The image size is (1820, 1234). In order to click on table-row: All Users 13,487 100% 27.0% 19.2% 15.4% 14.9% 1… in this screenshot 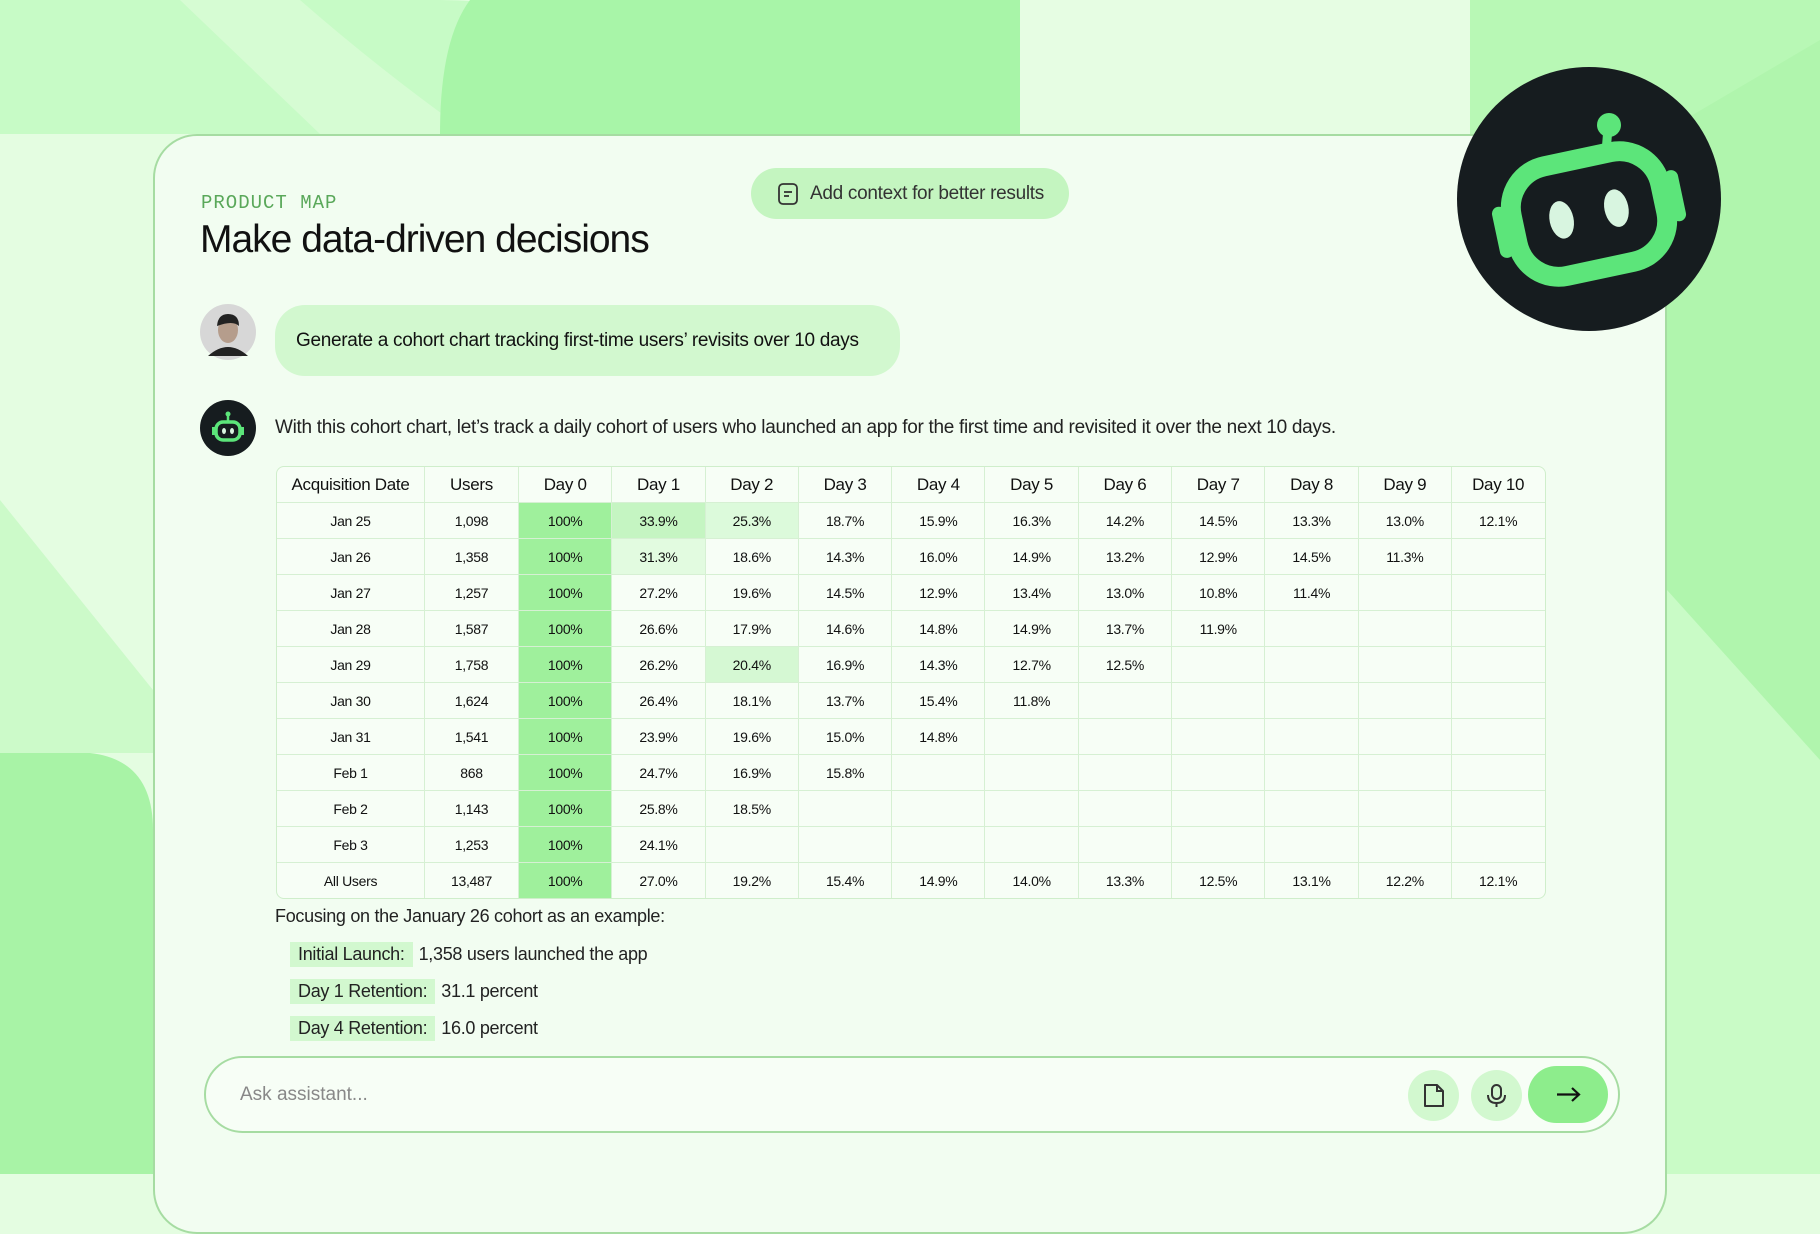, I will do `click(911, 880)`.